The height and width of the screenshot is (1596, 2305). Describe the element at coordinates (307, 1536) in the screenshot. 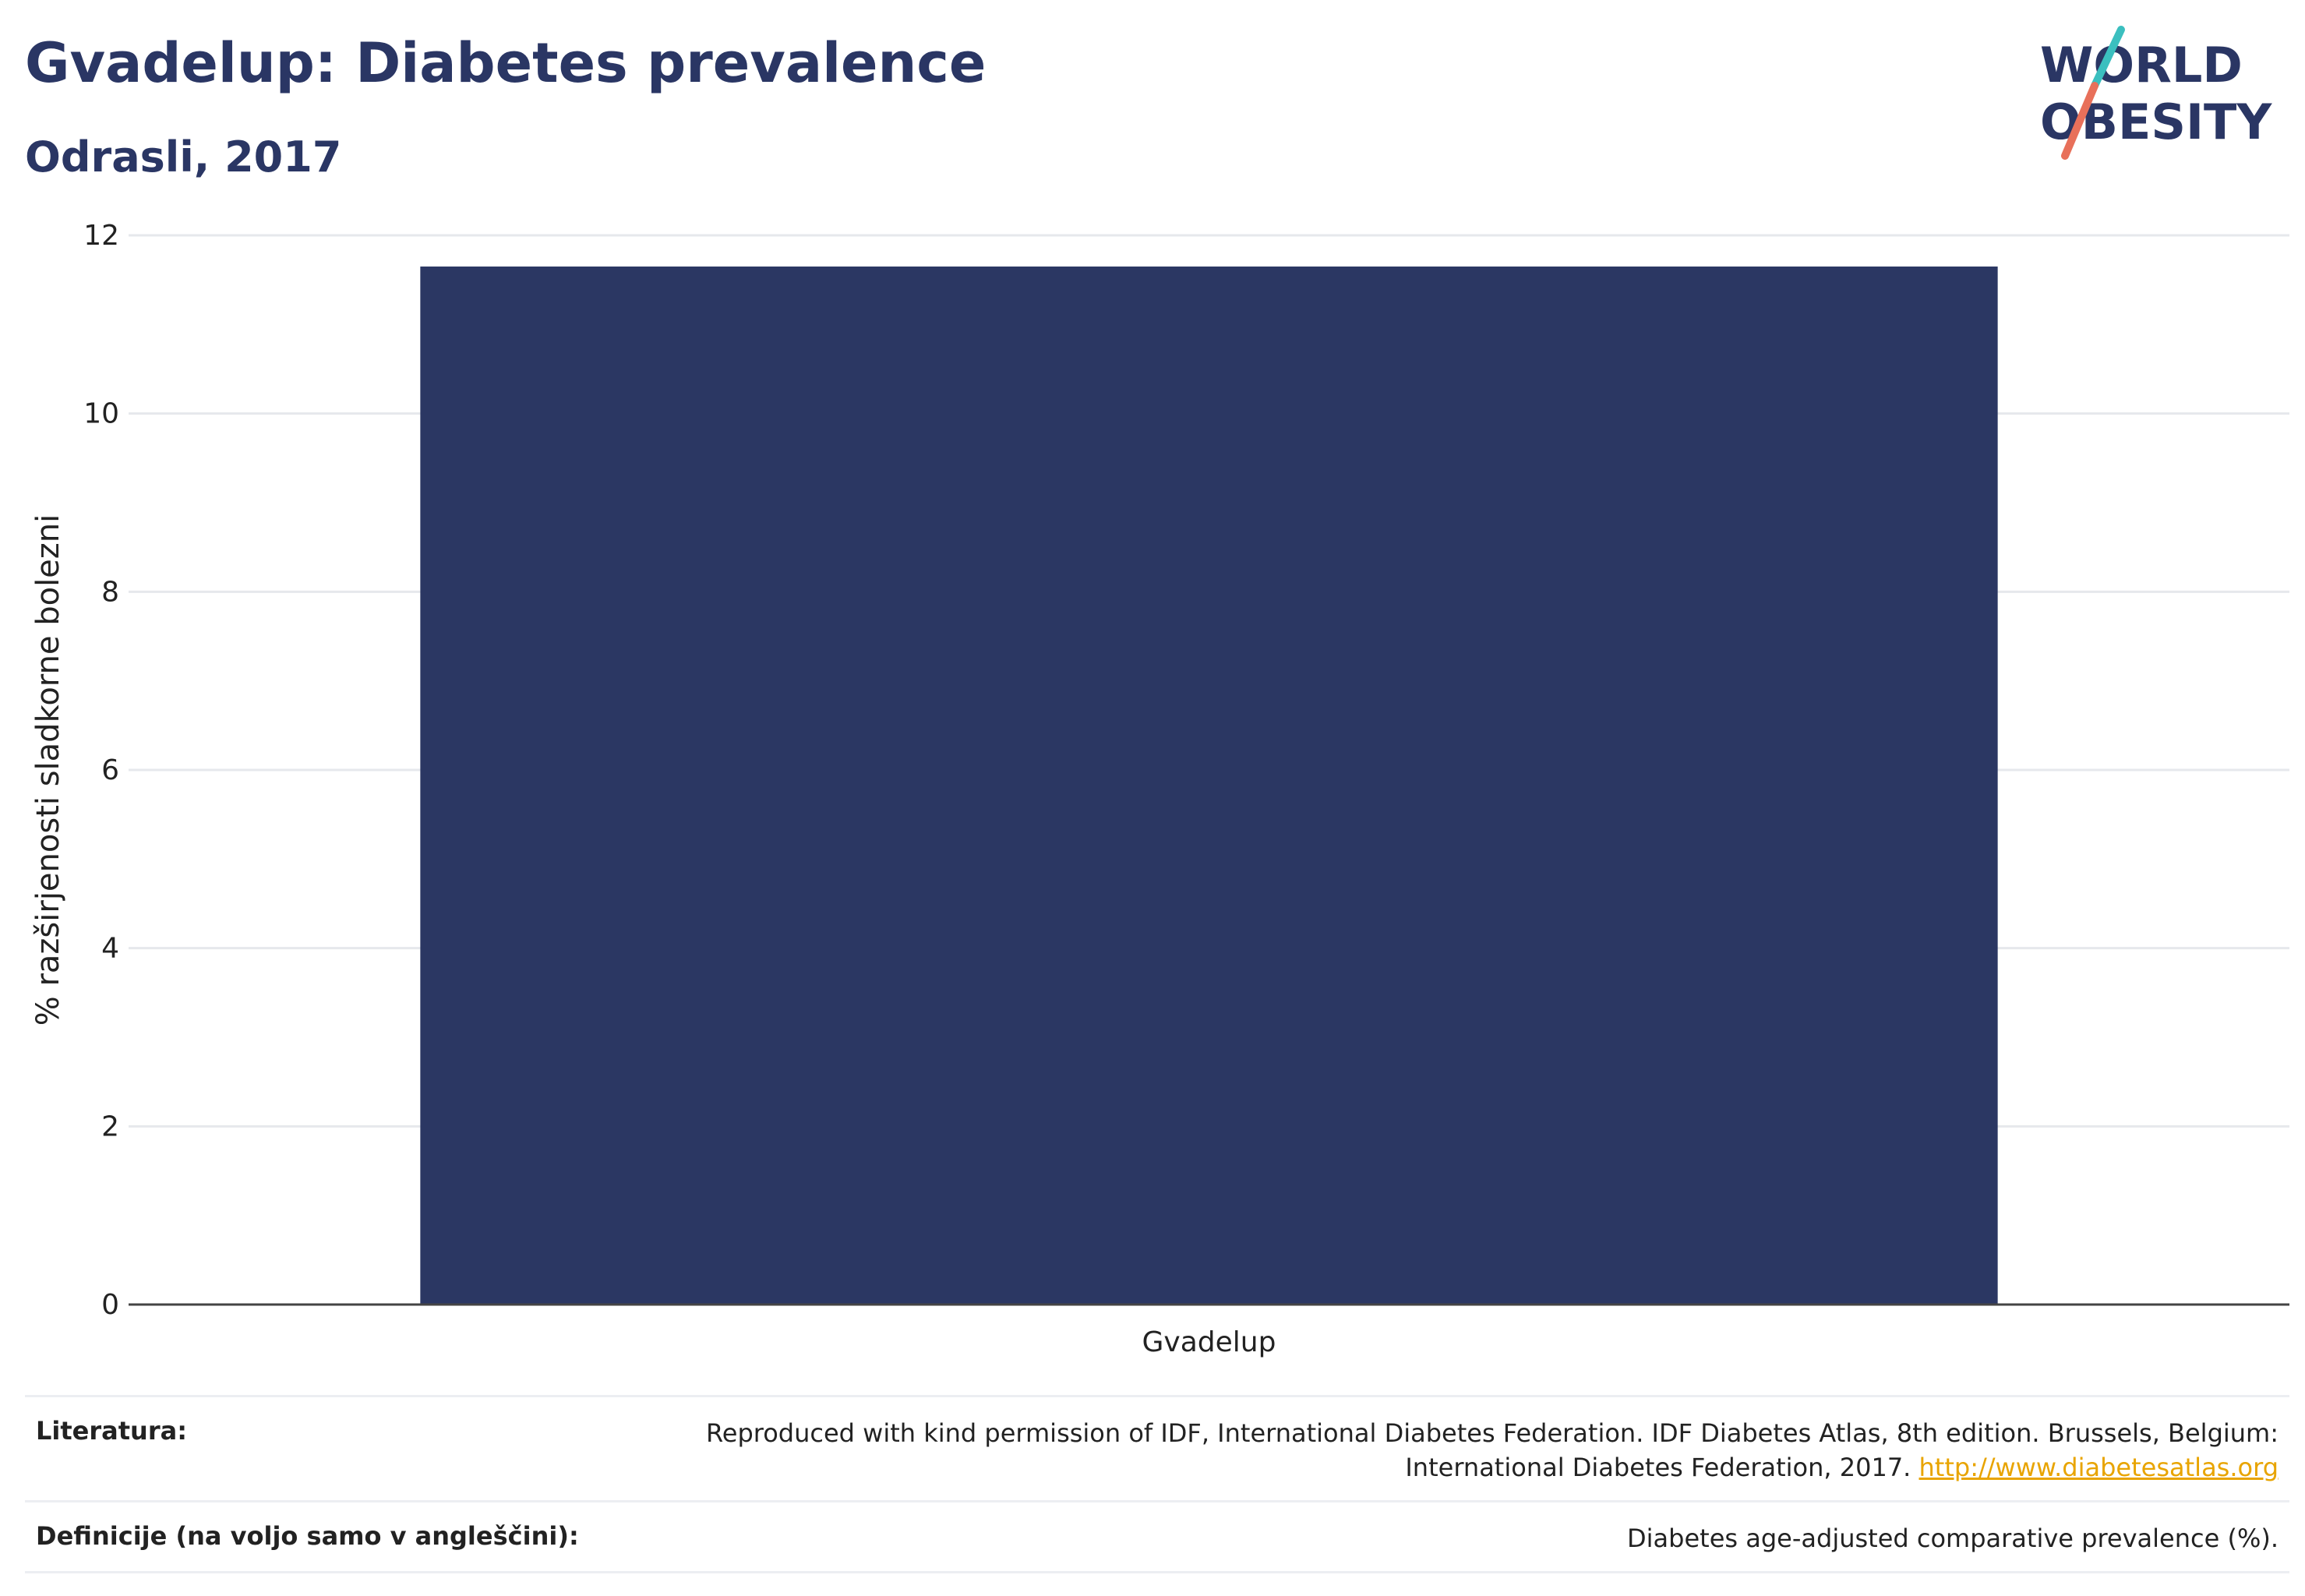

I see `definitions-label: Definicije (na voljo samo v angleščini):` at that location.